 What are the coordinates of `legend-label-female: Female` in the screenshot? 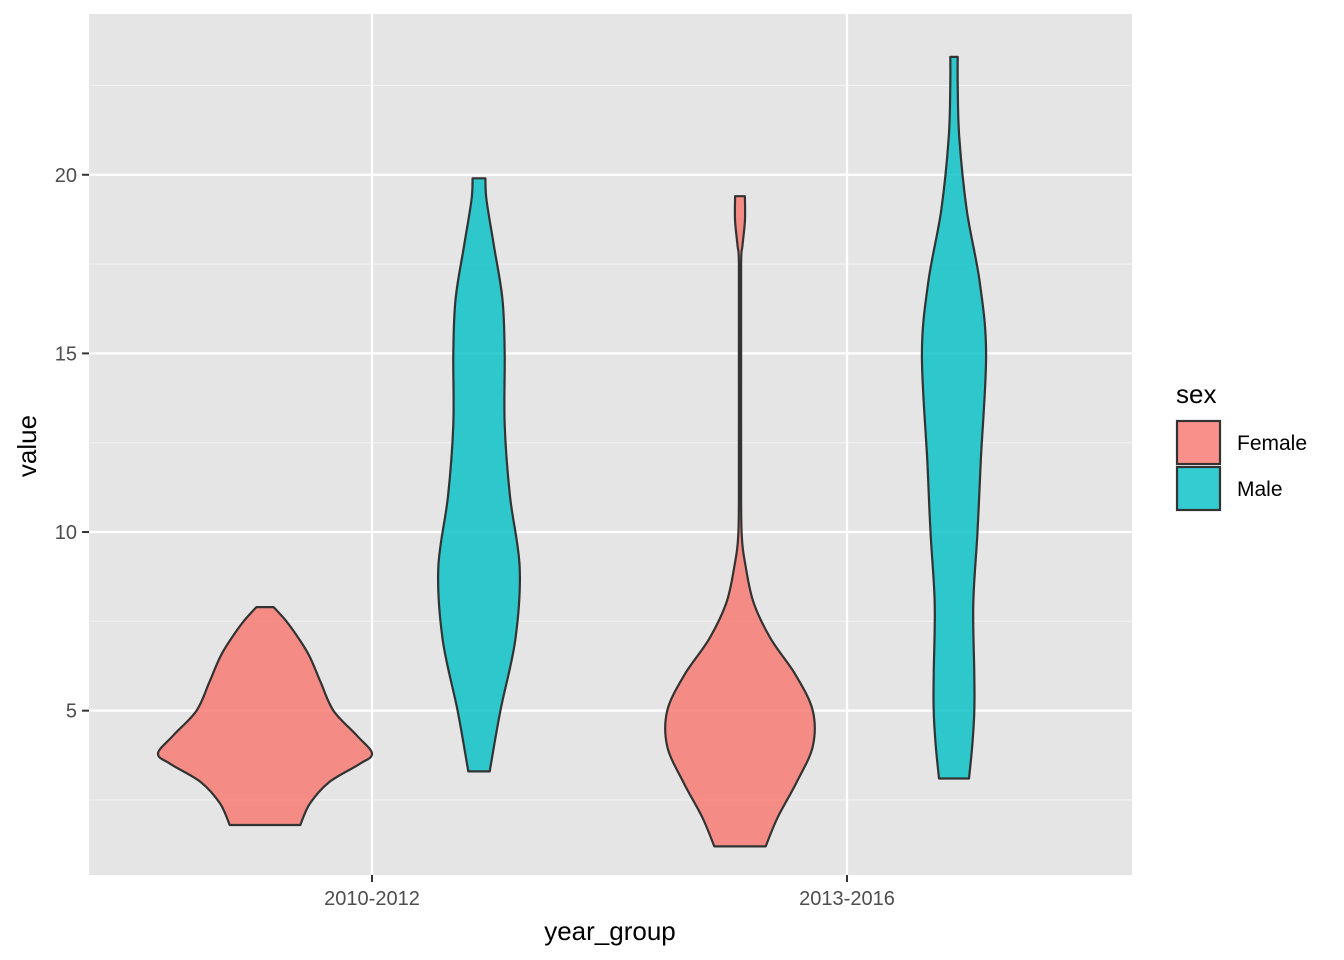 It's located at (1272, 443).